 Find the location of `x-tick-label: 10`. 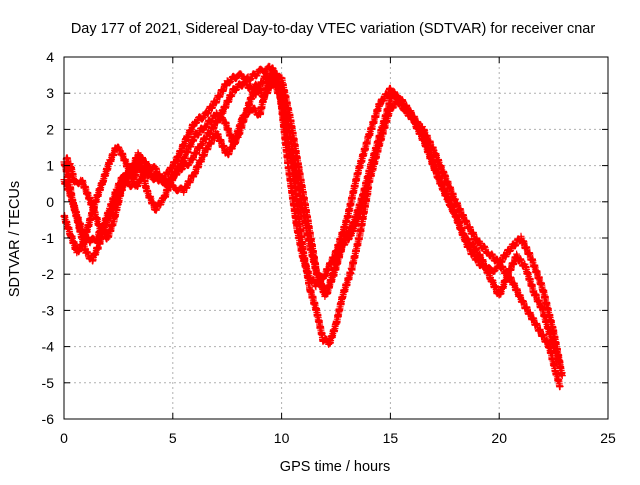

x-tick-label: 10 is located at coordinates (282, 438).